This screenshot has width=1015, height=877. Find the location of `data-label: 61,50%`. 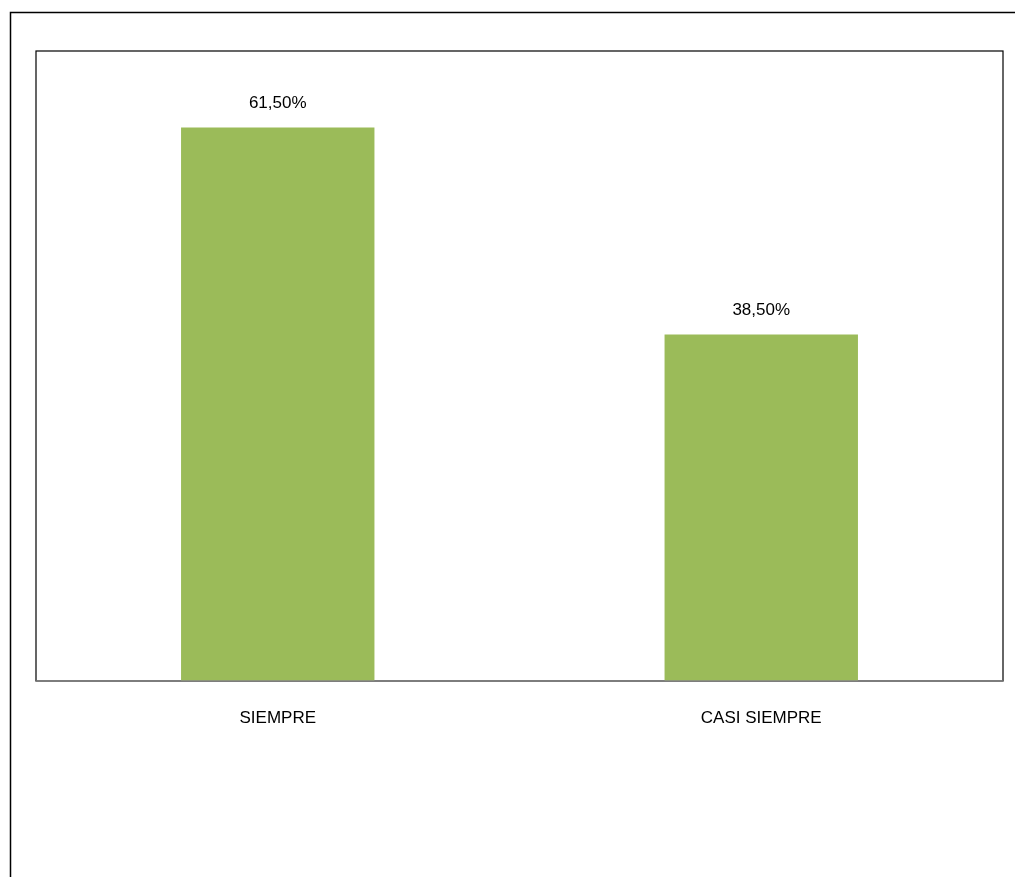

data-label: 61,50% is located at coordinates (277, 102).